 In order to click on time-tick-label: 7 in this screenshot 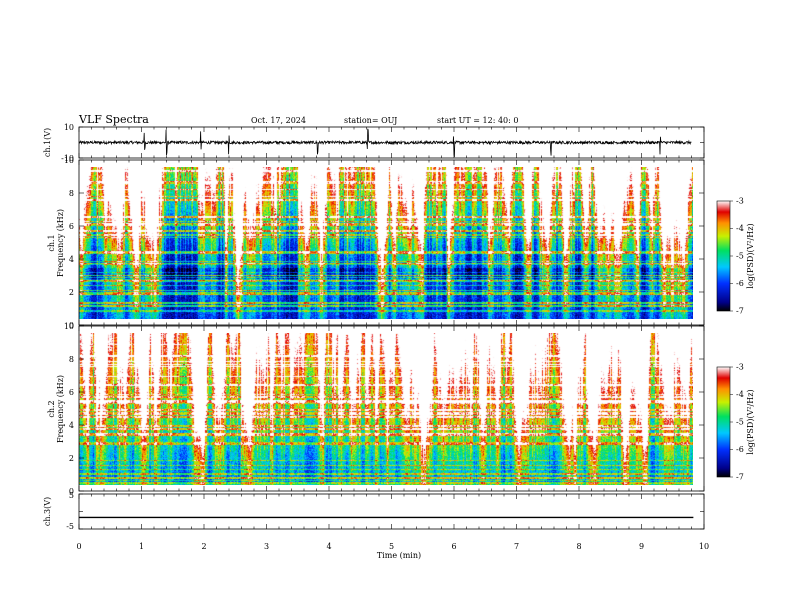, I will do `click(516, 546)`.